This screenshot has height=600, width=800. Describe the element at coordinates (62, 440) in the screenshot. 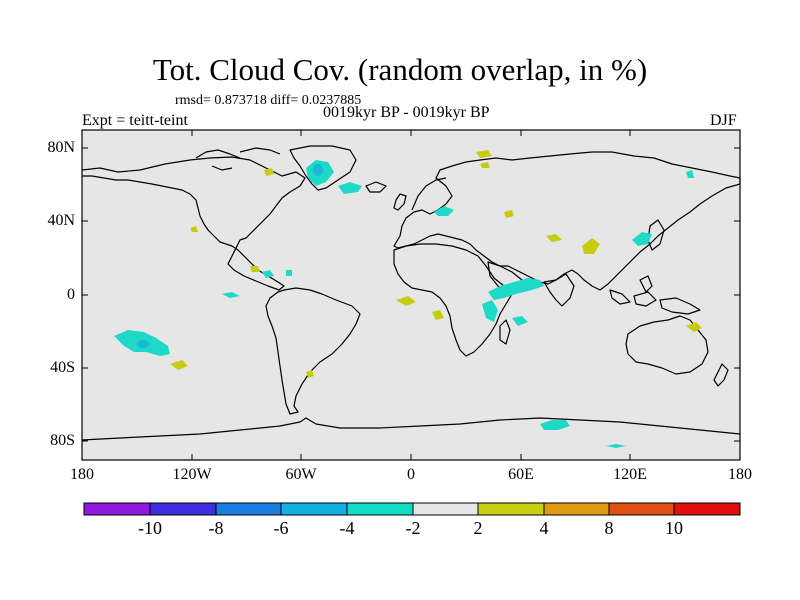

I see `lat-label: 80S` at that location.